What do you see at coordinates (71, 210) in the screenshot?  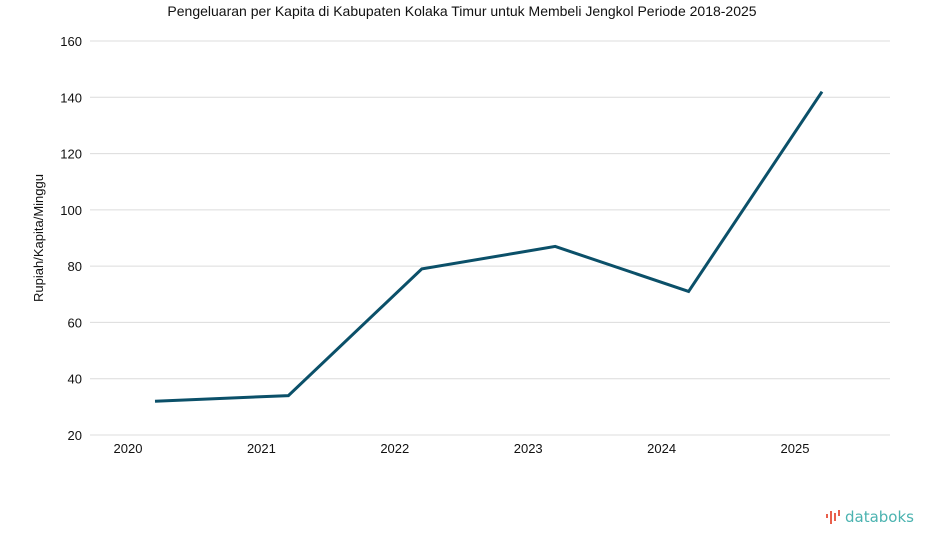 I see `y-tick-label: 100` at bounding box center [71, 210].